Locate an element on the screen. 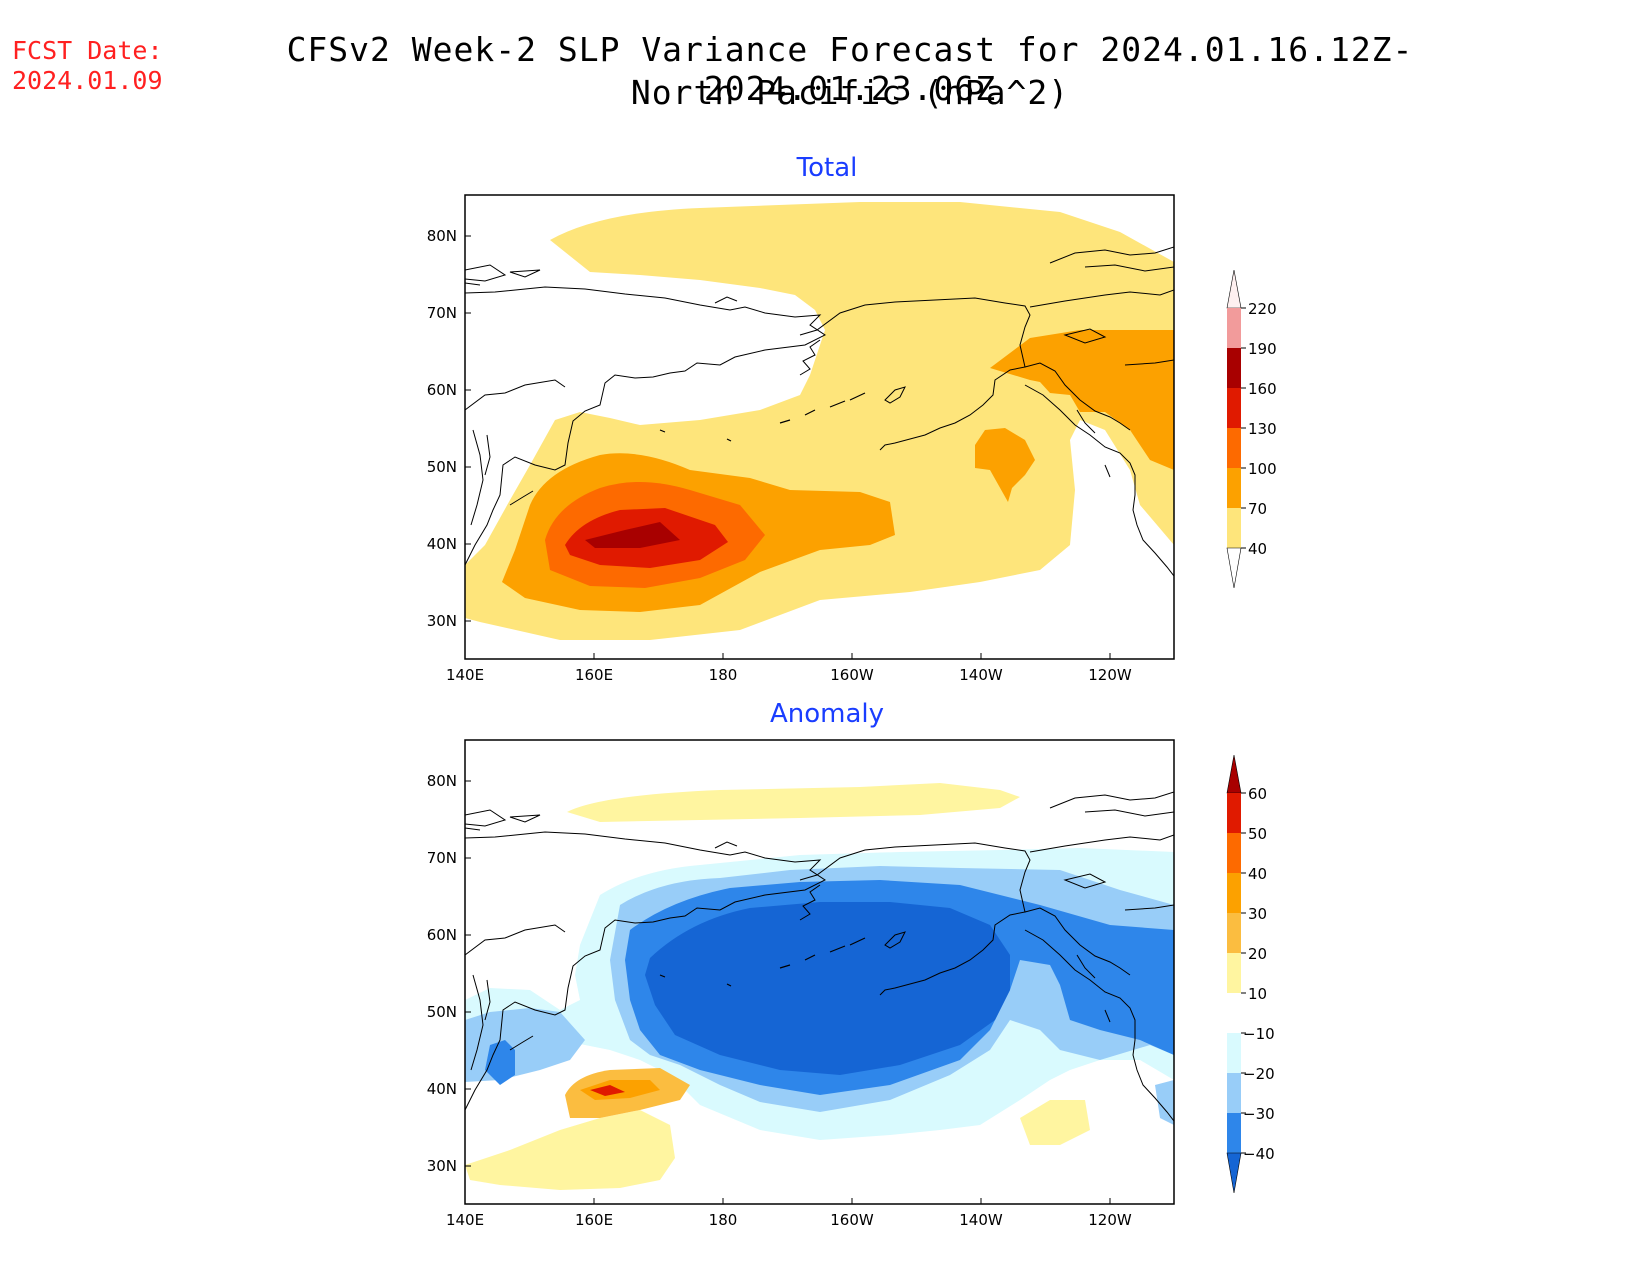  anomaly-cb-20: 20 is located at coordinates (1257, 954).